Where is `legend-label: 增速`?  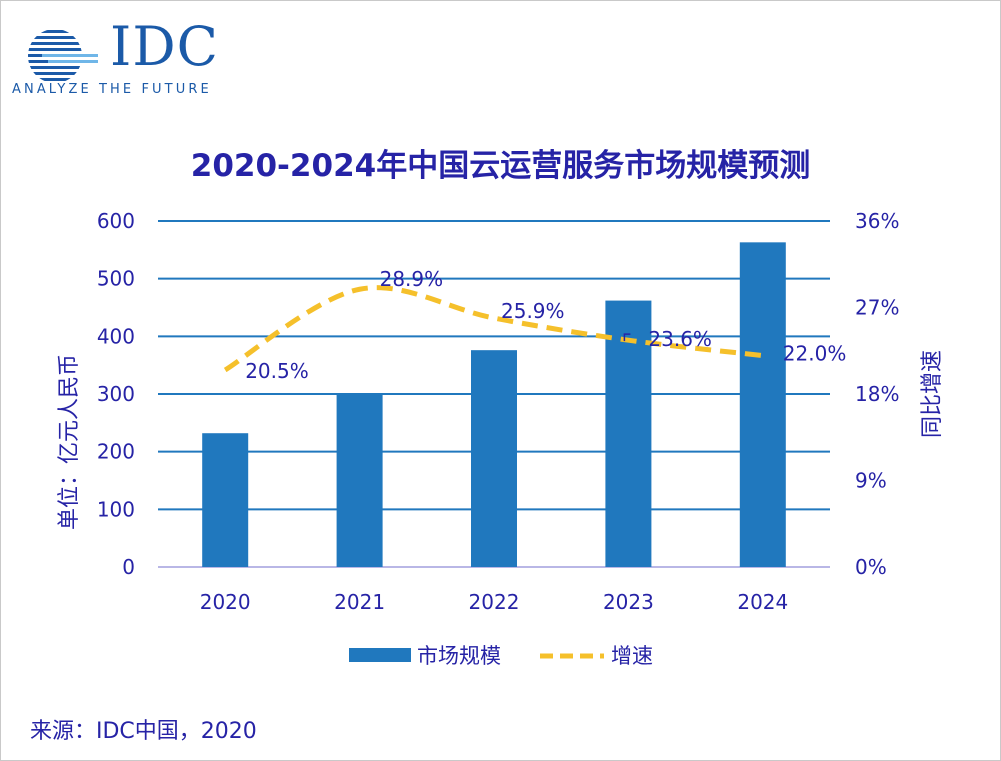 legend-label: 增速 is located at coordinates (632, 656).